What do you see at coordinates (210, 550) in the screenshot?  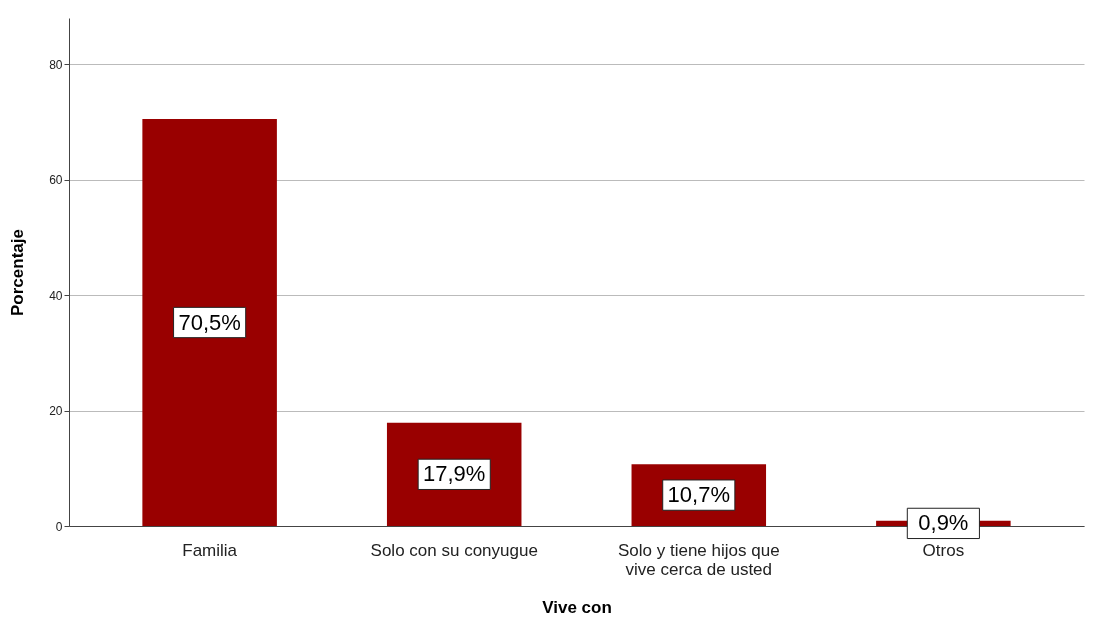 I see `x-tick-label: Familia` at bounding box center [210, 550].